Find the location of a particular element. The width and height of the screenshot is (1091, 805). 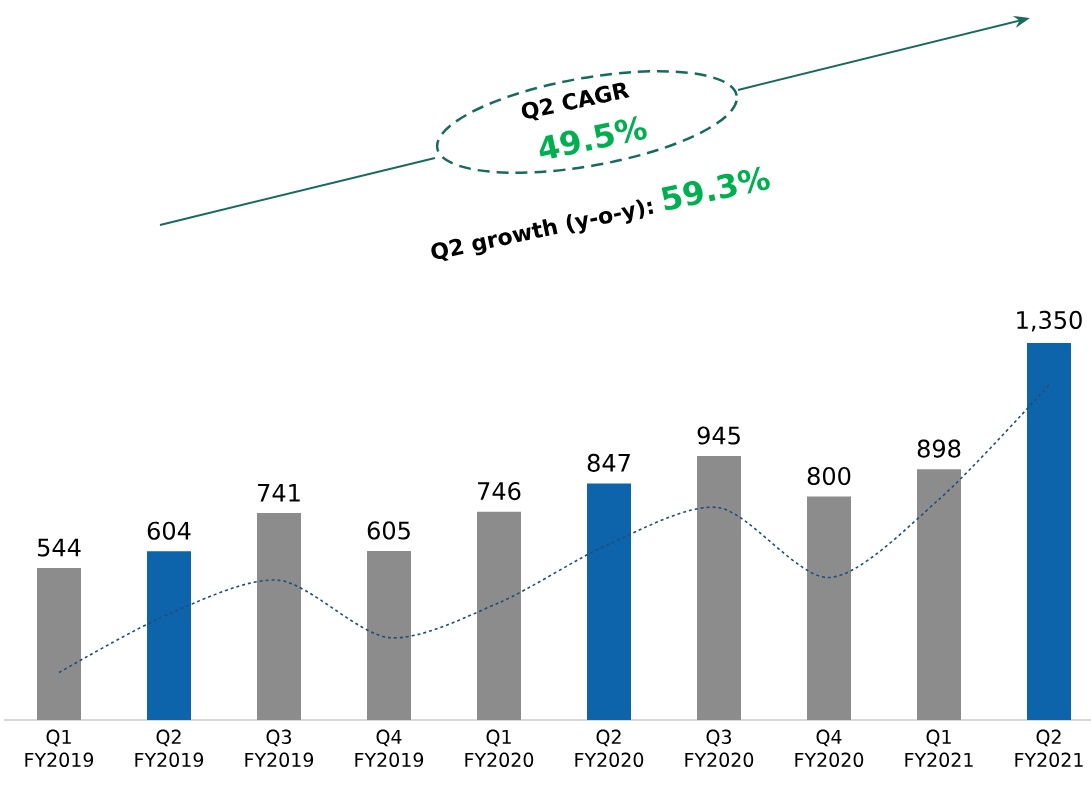

text: 59.3% is located at coordinates (715, 188).